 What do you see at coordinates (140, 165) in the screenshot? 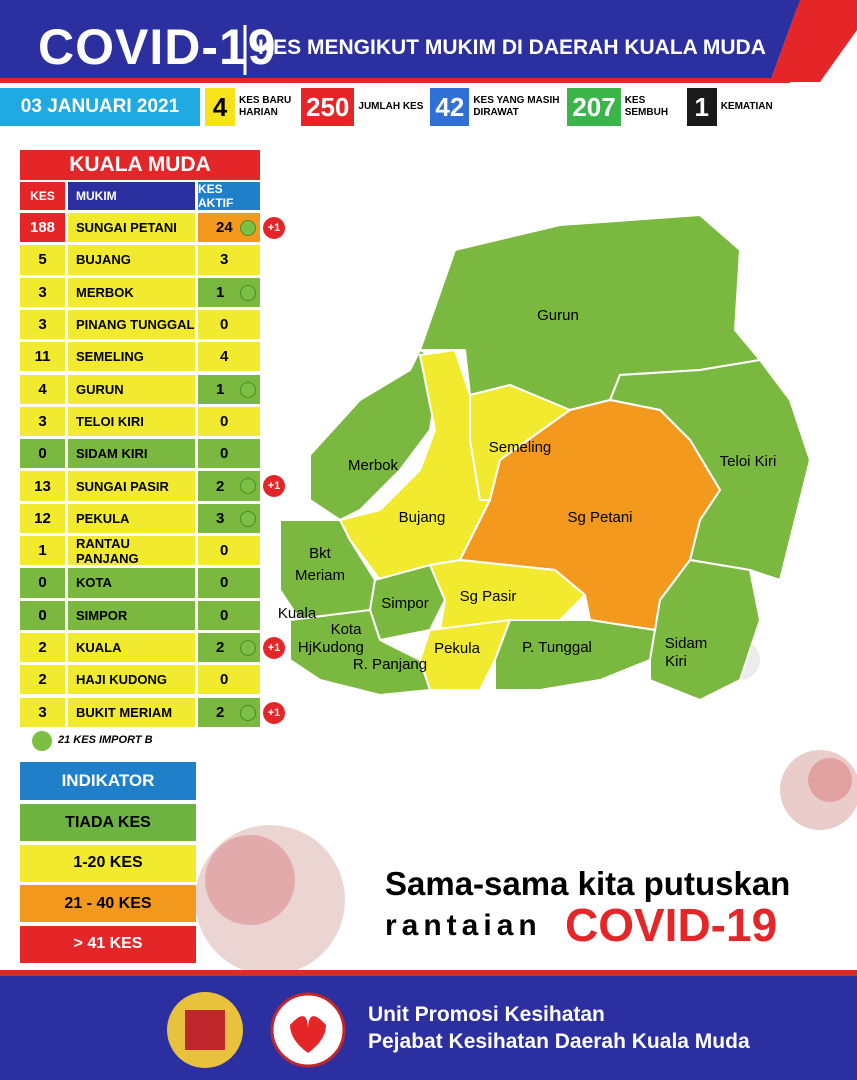
I see `table-title: KUALA MUDA` at bounding box center [140, 165].